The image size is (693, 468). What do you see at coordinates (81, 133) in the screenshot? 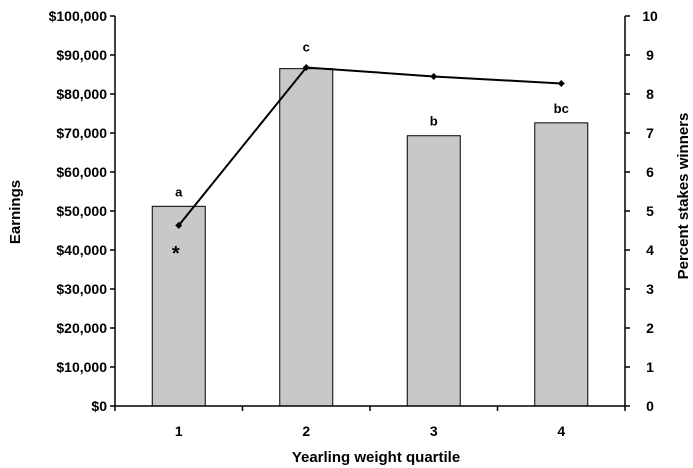
I see `y-tick-label: $70,000` at bounding box center [81, 133].